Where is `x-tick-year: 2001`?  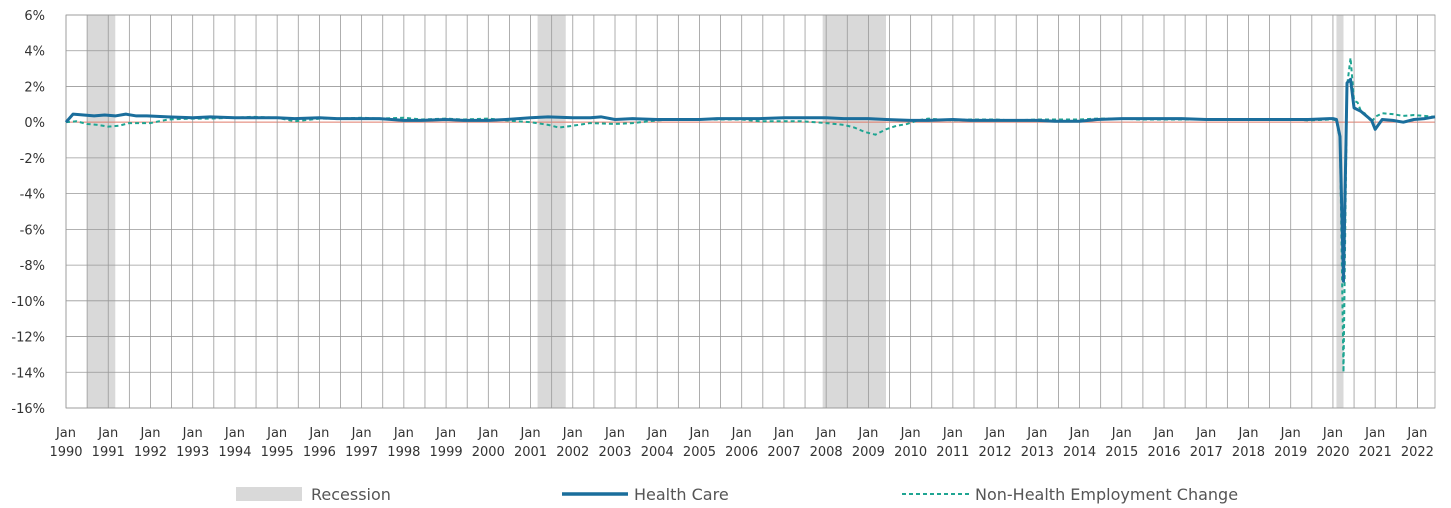
x-tick-year: 2001 is located at coordinates (530, 452).